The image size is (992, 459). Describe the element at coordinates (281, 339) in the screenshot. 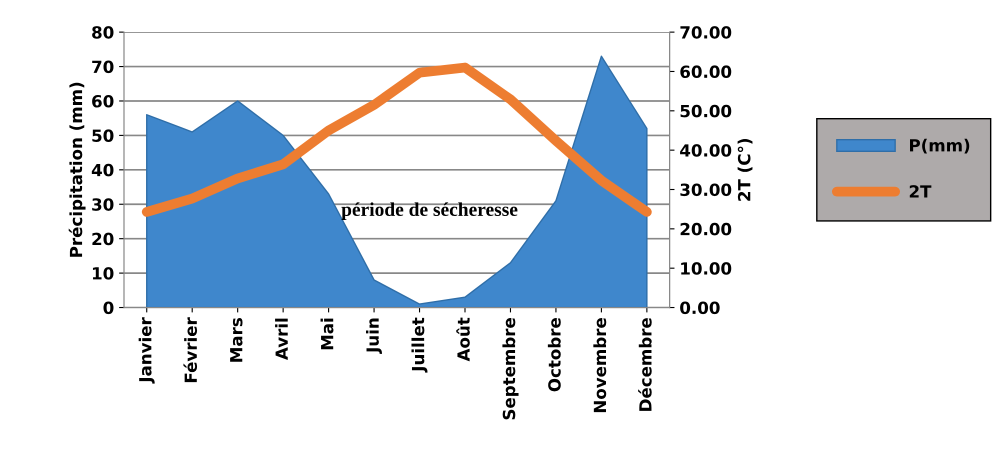

I see `x-tick-label: Avril` at that location.